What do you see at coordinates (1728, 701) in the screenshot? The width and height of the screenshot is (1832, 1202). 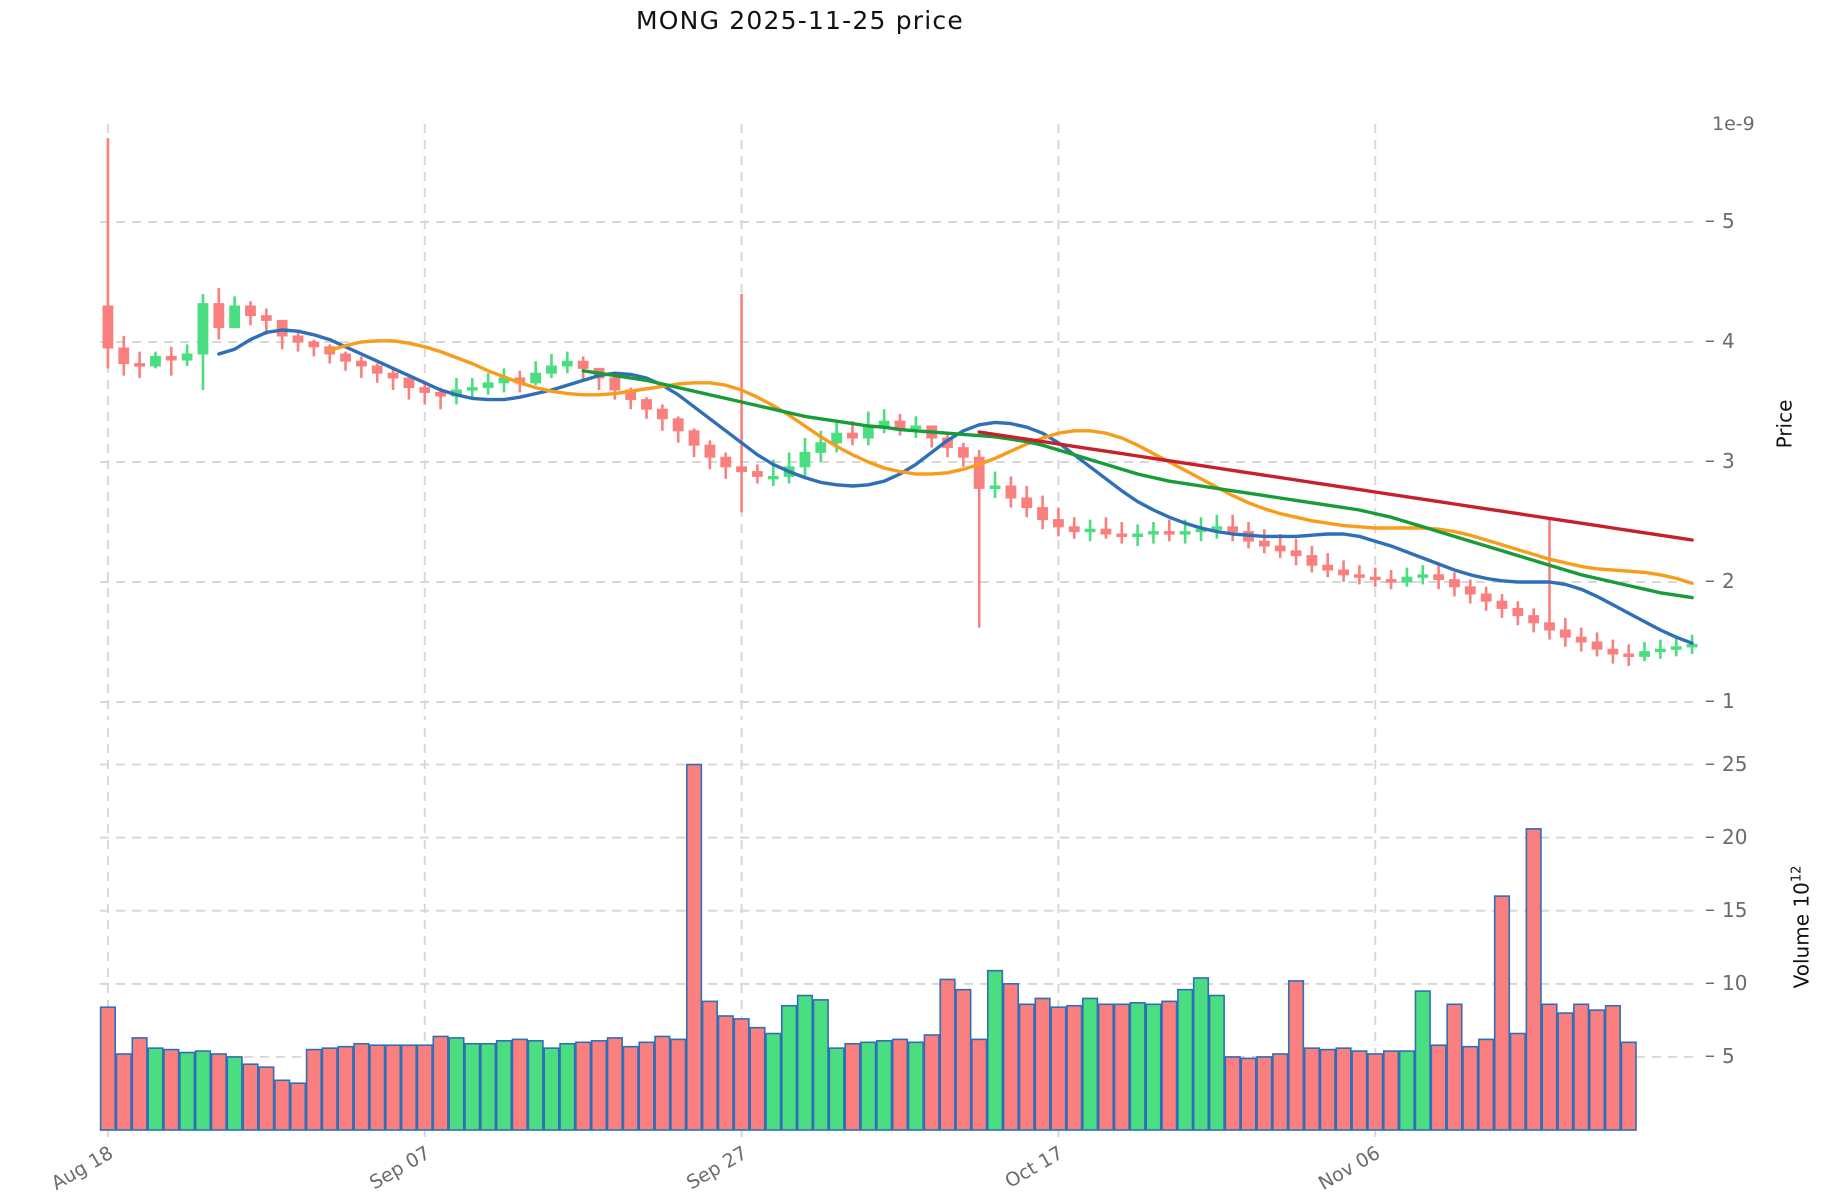 I see `price-tick-label: 1` at bounding box center [1728, 701].